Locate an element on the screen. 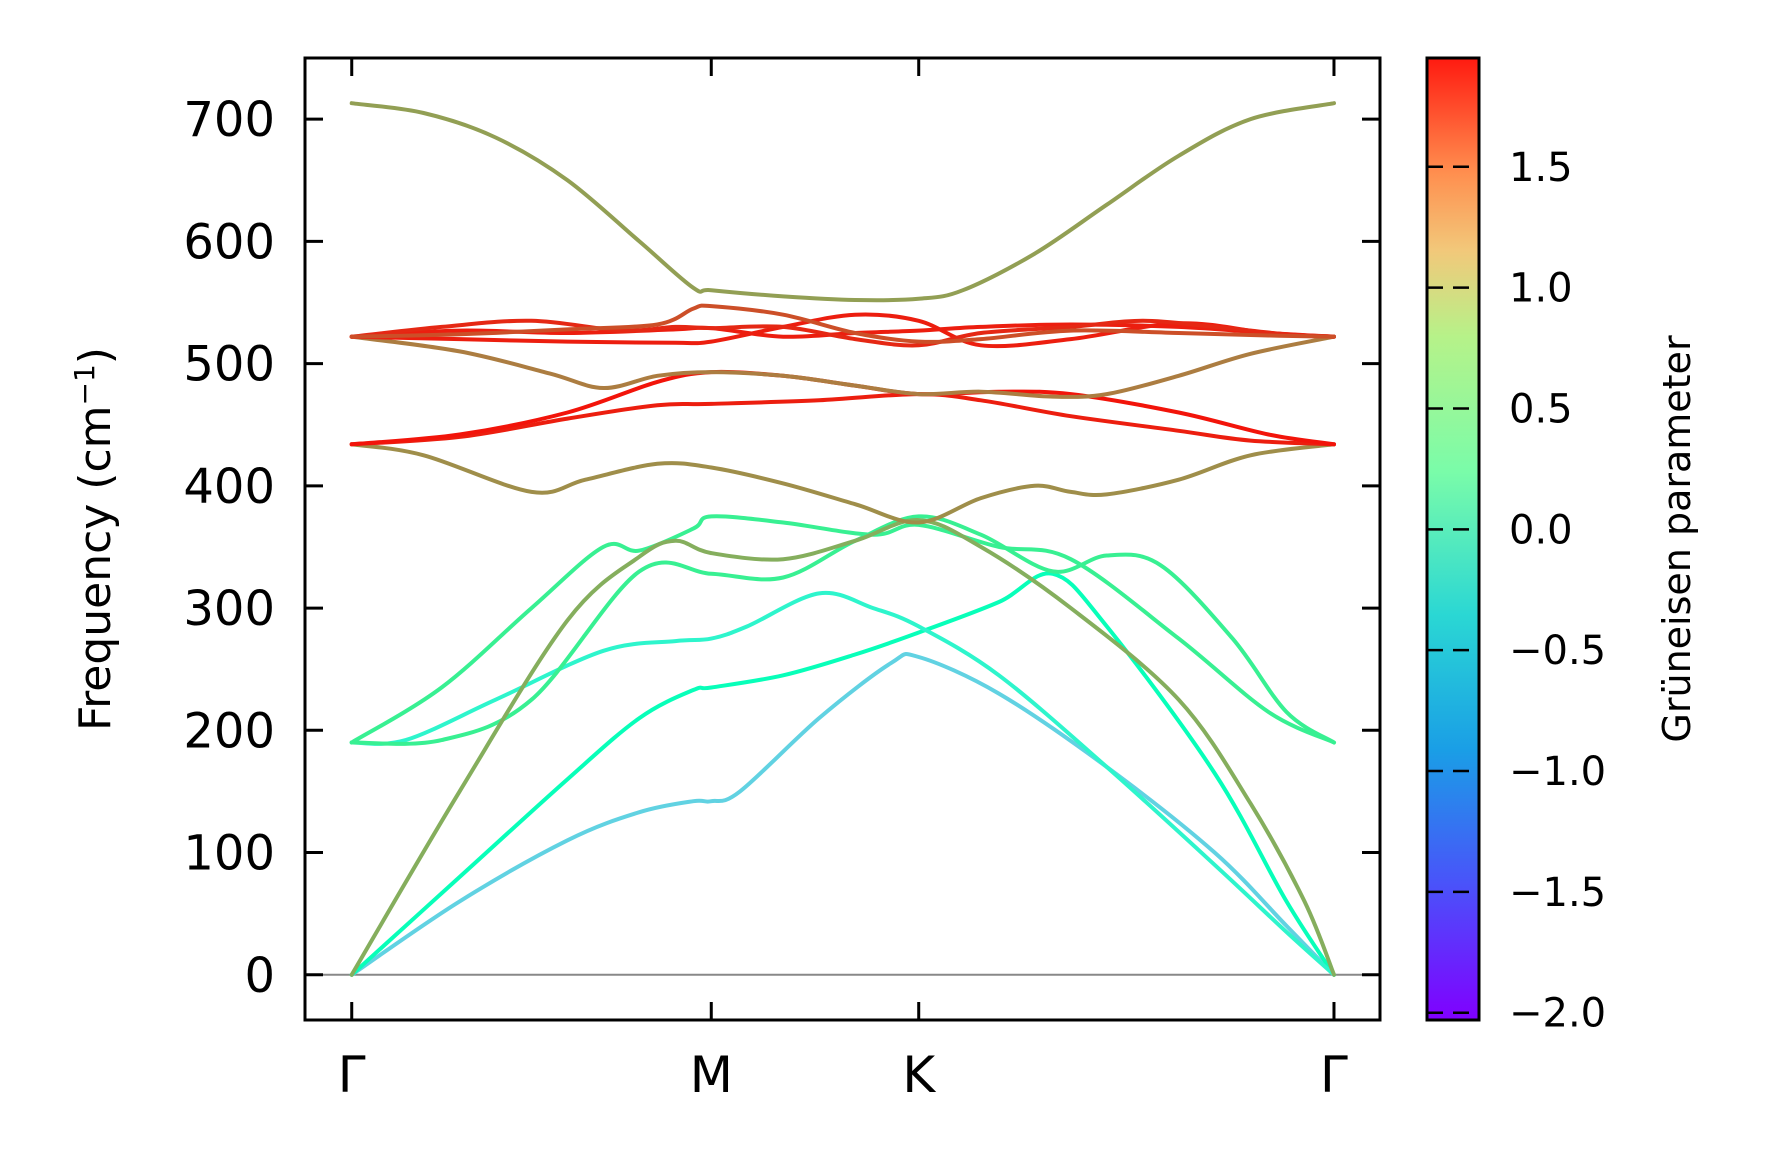  y-tick-label-700: 700 is located at coordinates (229, 120).